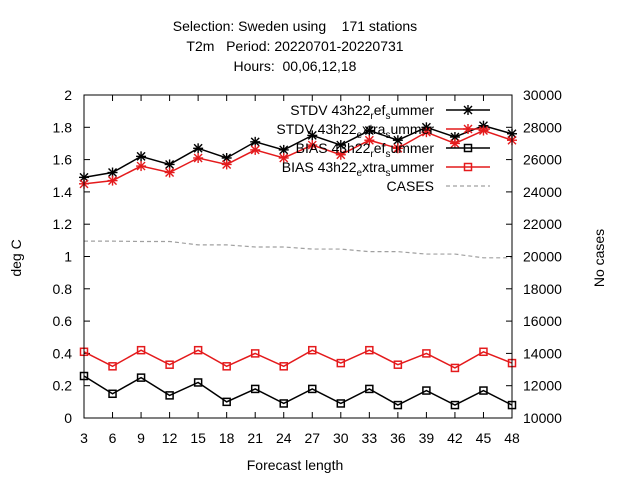 The height and width of the screenshot is (480, 640). I want to click on y2-tick-label: 22000, so click(542, 224).